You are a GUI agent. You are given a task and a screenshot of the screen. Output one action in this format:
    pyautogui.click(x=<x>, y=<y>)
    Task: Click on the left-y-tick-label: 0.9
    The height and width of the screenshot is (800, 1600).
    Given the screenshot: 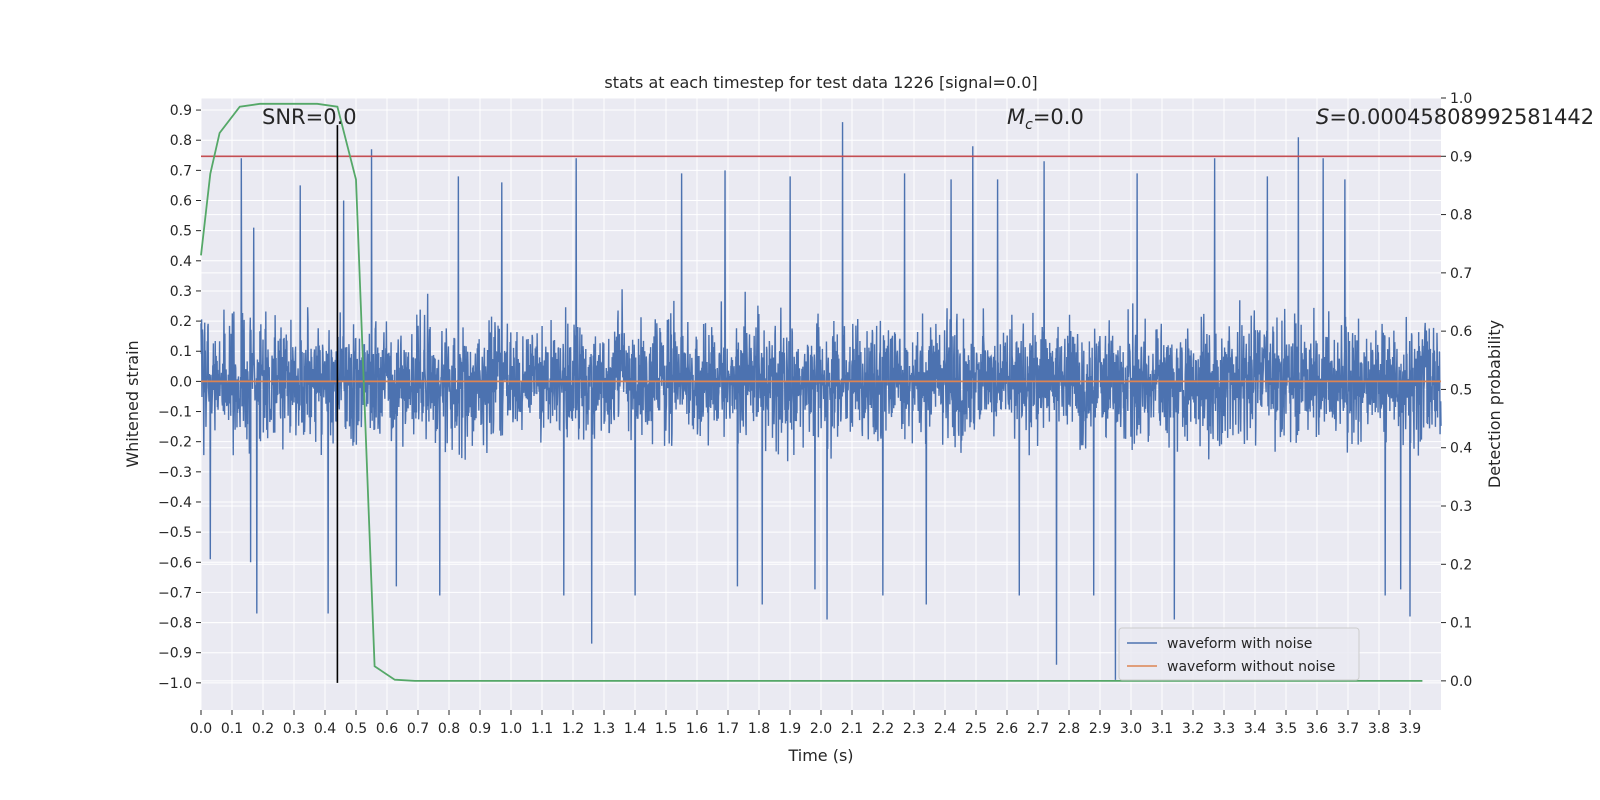 What is the action you would take?
    pyautogui.click(x=181, y=111)
    